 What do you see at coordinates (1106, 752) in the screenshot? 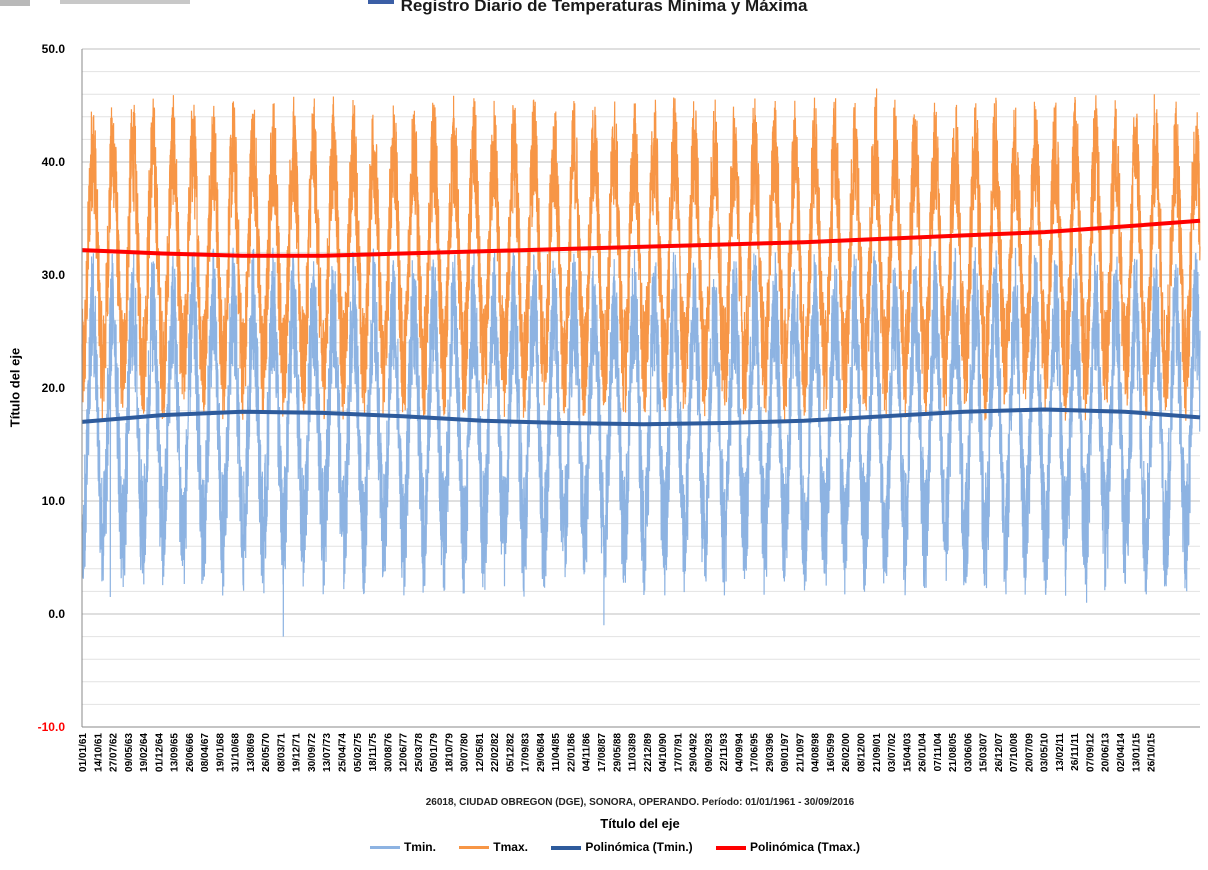
I see `x-tick-label: 20/06/13` at bounding box center [1106, 752].